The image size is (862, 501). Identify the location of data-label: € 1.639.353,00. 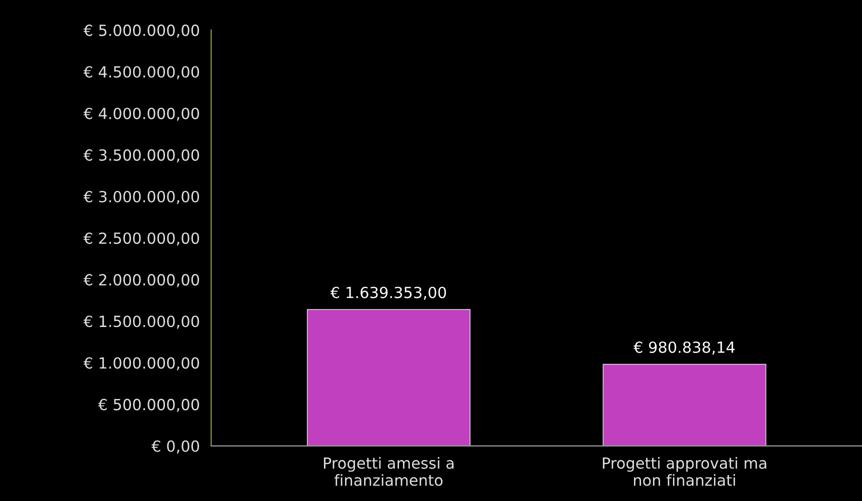
(388, 293).